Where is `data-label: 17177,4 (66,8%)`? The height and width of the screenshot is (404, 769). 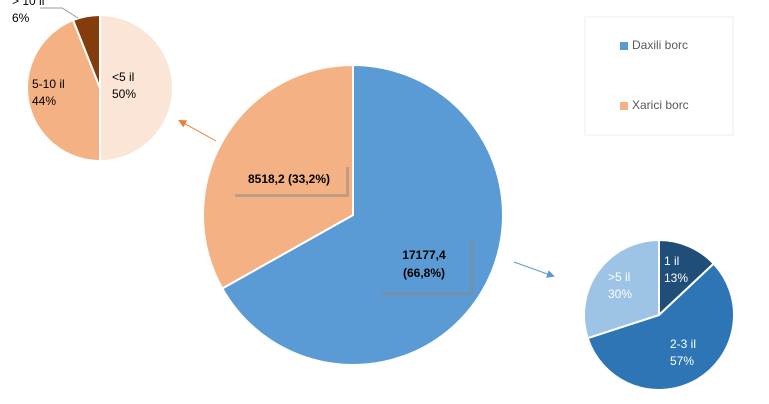
data-label: 17177,4 (66,8%) is located at coordinates (424, 264).